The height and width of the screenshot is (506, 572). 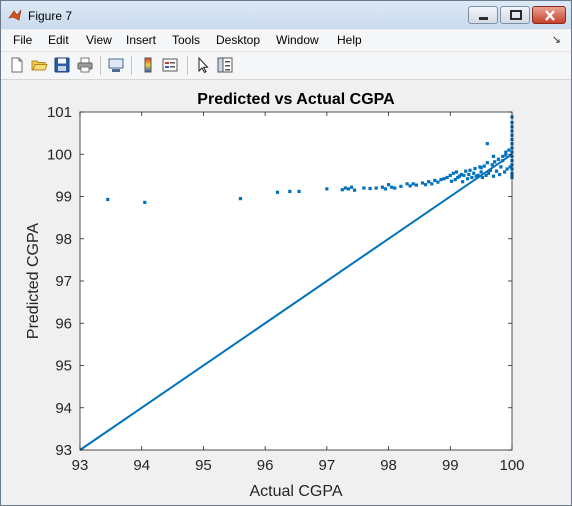 What do you see at coordinates (63, 366) in the screenshot?
I see `y-tick-label: 95` at bounding box center [63, 366].